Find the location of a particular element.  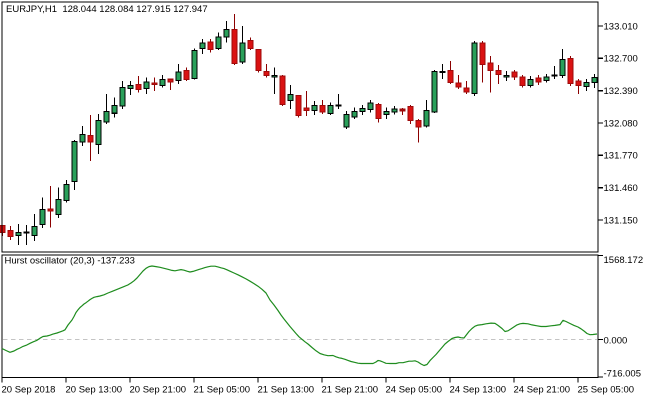

svg-text: 0.000 is located at coordinates (616, 340).